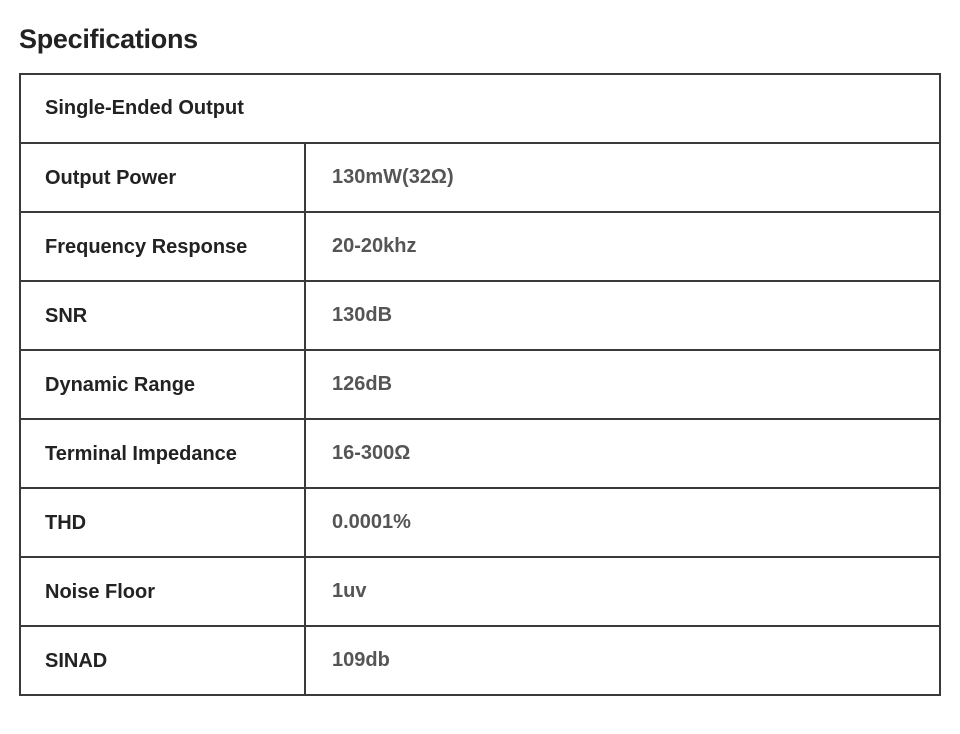  I want to click on section-header: Single-Ended Output, so click(480, 108).